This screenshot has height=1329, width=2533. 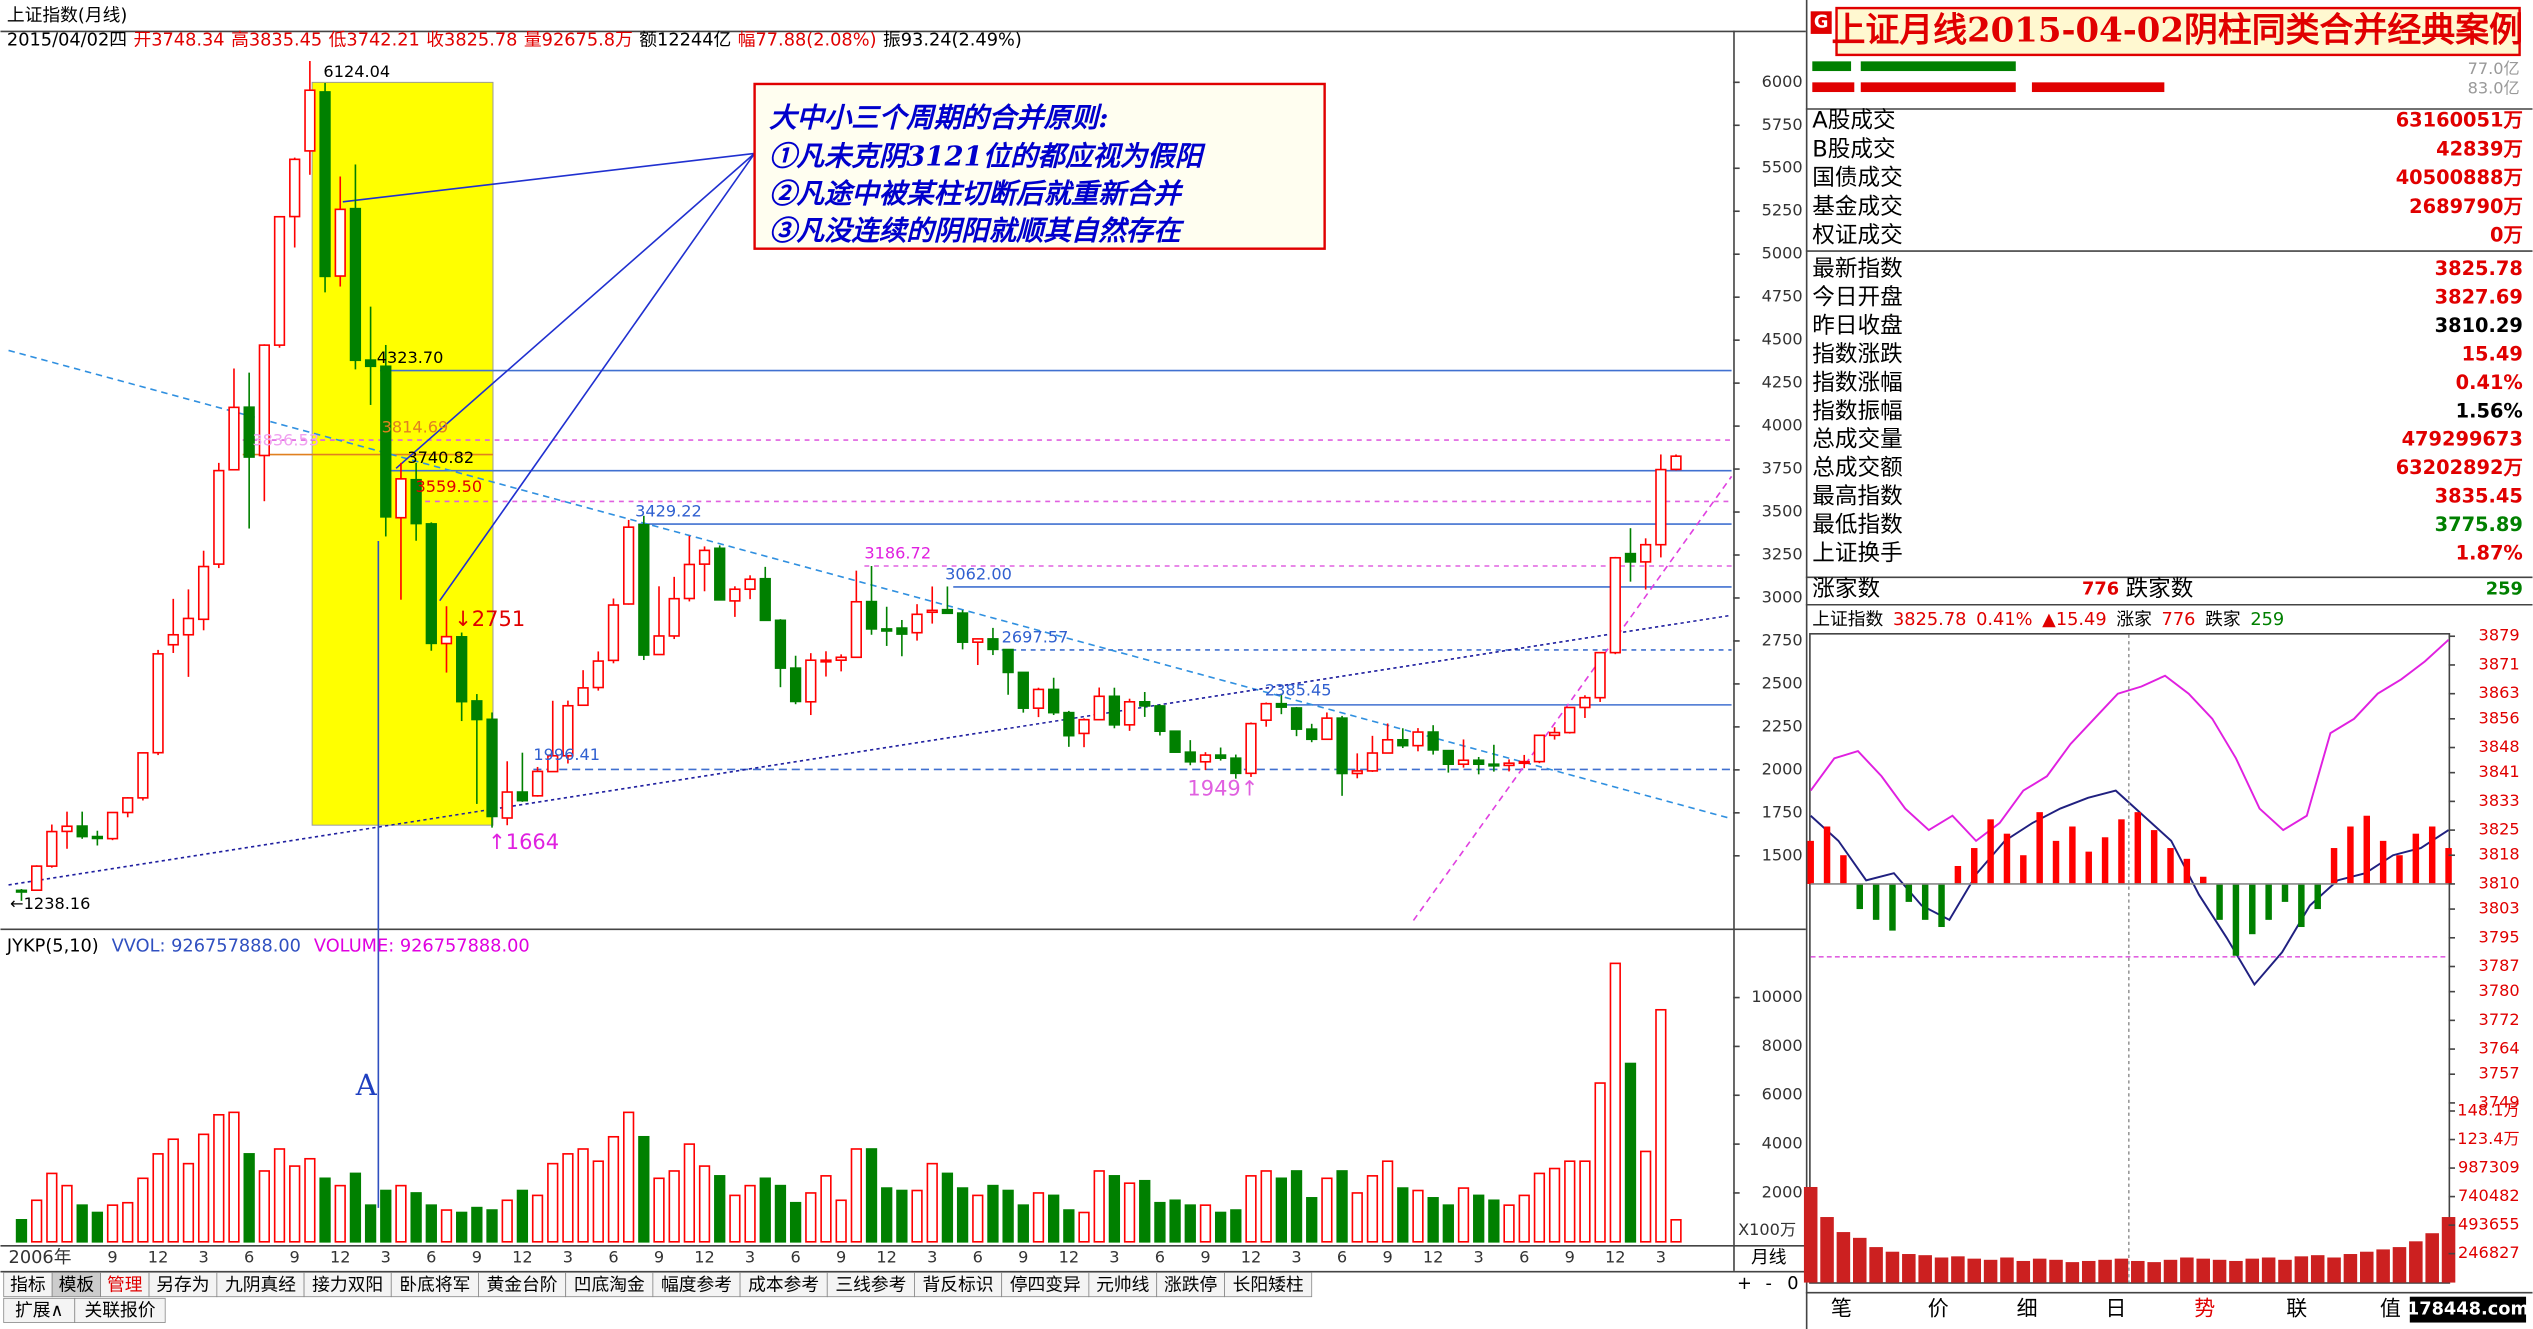 What do you see at coordinates (2204, 1309) in the screenshot?
I see `bottom-tab: 势` at bounding box center [2204, 1309].